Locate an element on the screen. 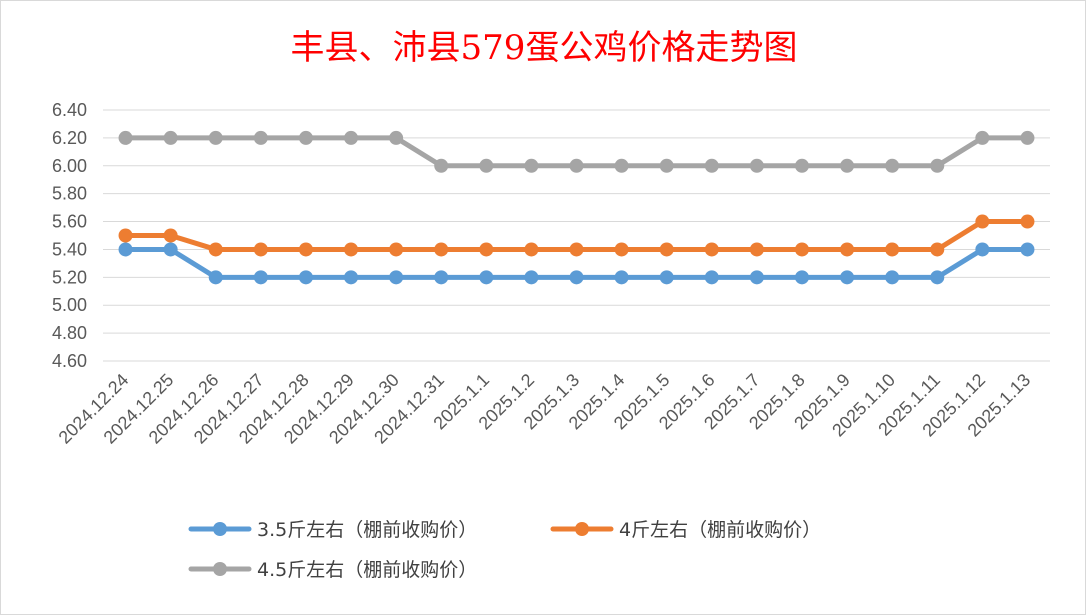 This screenshot has width=1086, height=616. legend-label: 4.5斤左右（棚前收购价） is located at coordinates (367, 570).